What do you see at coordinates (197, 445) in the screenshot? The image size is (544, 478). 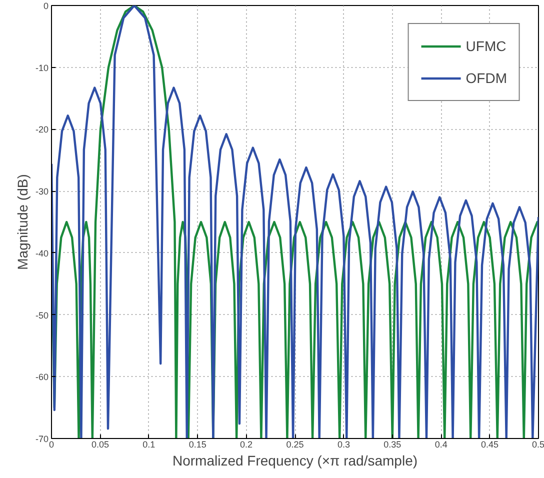 I see `x-tick-label: 0.15` at bounding box center [197, 445].